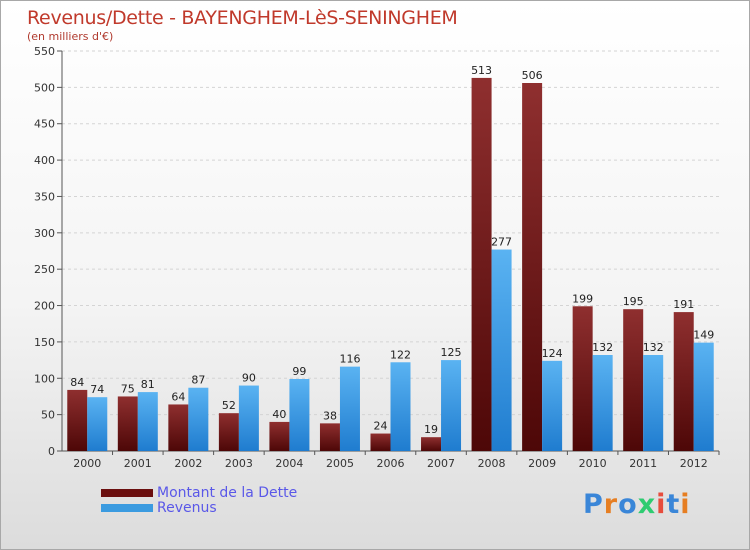 The image size is (750, 550). What do you see at coordinates (44, 196) in the screenshot?
I see `y-tick-label: 350` at bounding box center [44, 196].